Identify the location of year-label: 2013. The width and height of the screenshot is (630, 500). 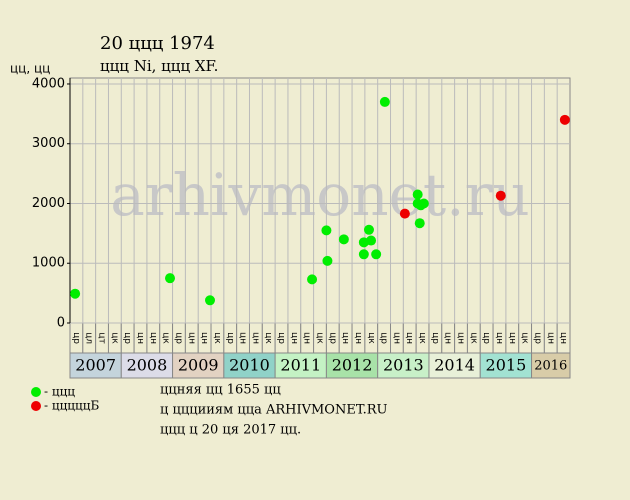
(403, 365).